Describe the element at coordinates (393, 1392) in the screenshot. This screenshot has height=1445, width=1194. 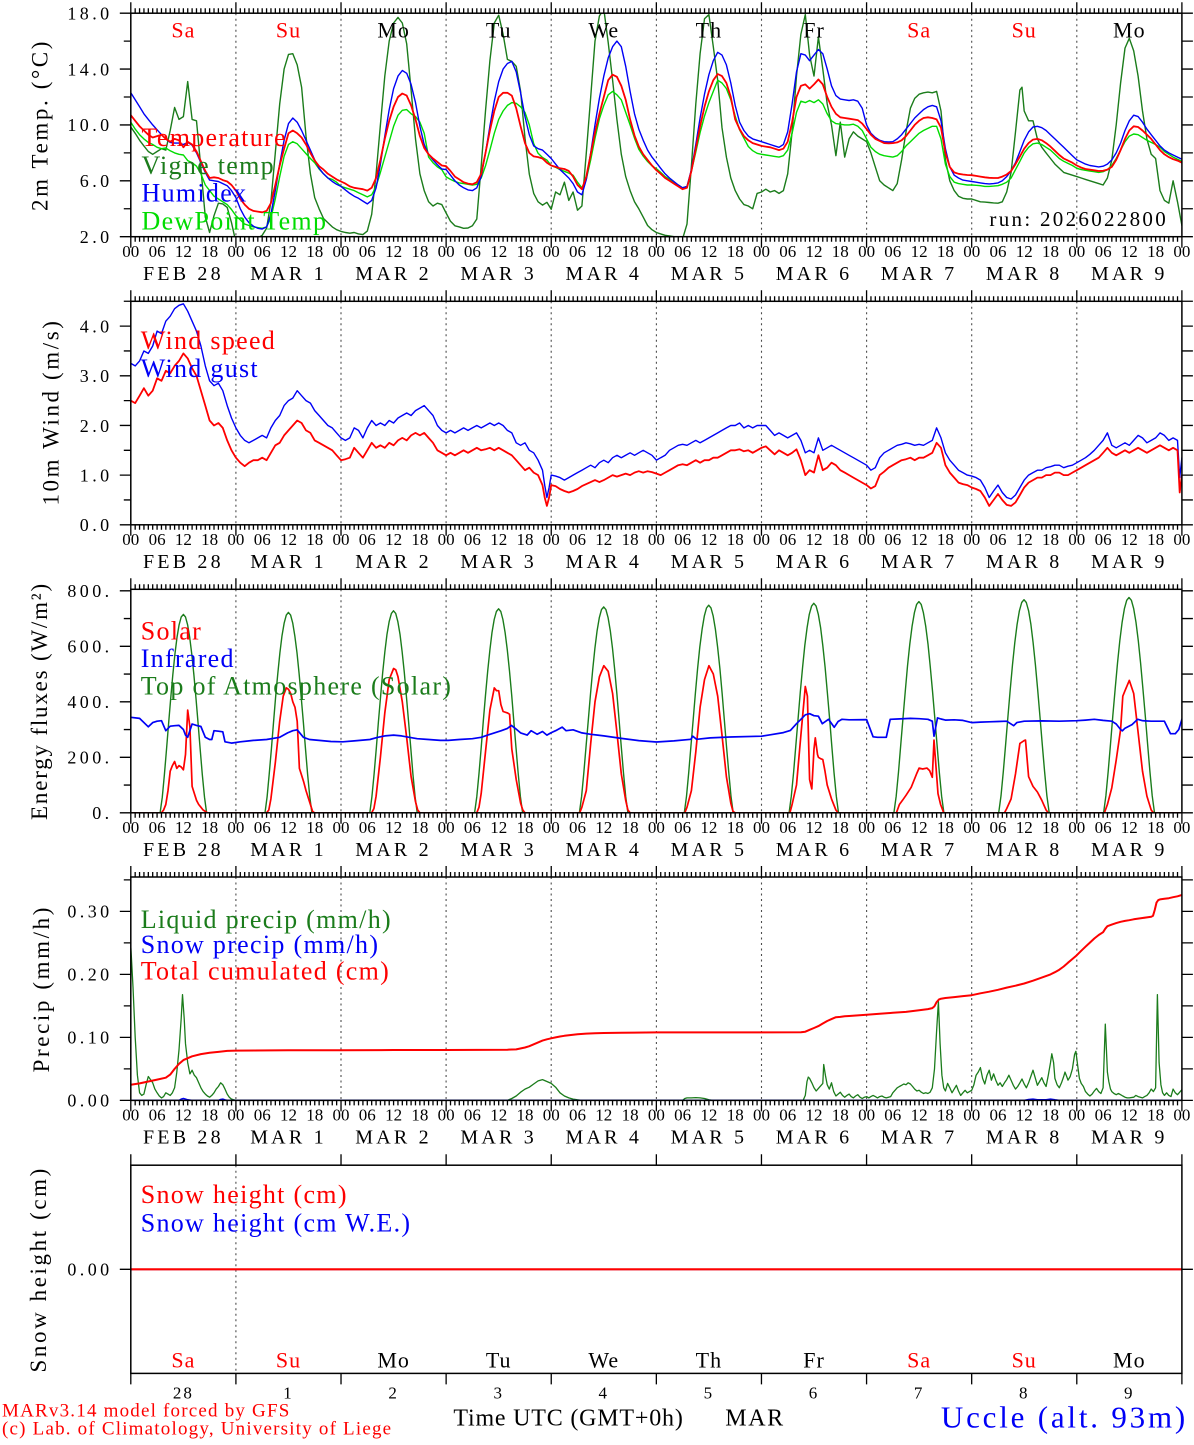
I see `svg-text: 2` at that location.